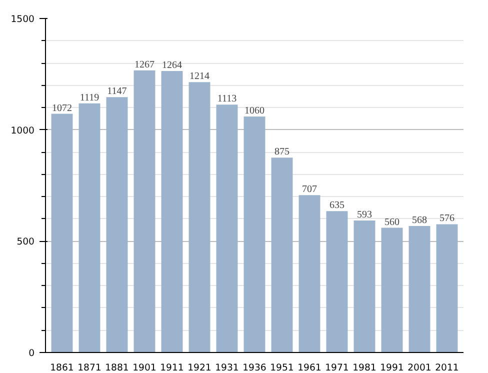  Describe the element at coordinates (227, 367) in the screenshot. I see `x-tick-label: 1931` at that location.